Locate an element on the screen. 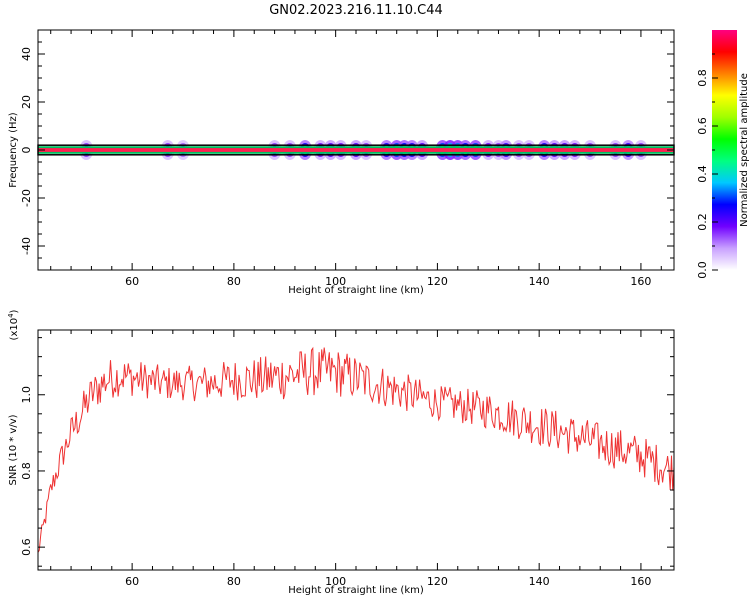 The height and width of the screenshot is (600, 750). colorbar-tick-label: 0.4 is located at coordinates (702, 174).